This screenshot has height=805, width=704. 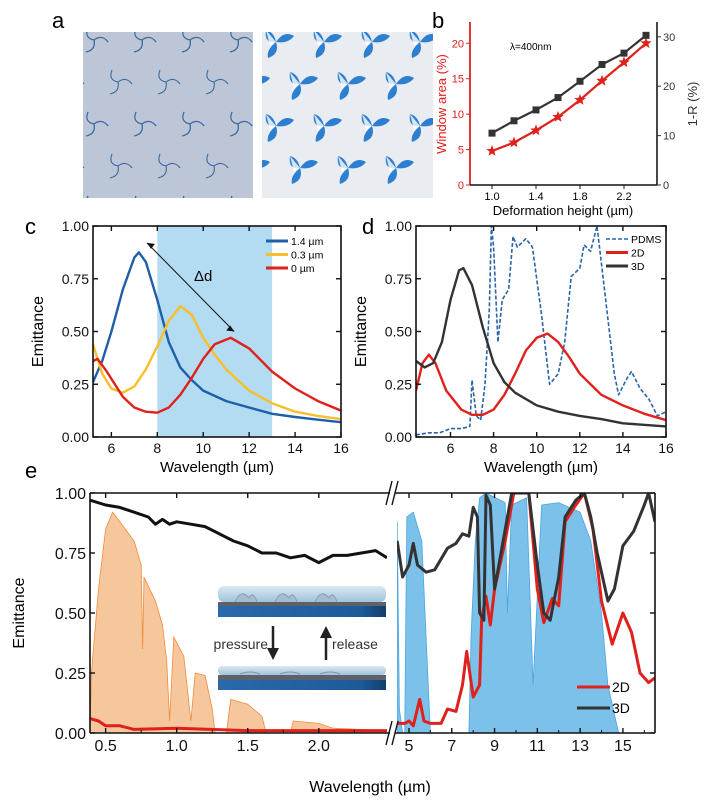 I want to click on y-tick-label: 5, so click(x=461, y=151).